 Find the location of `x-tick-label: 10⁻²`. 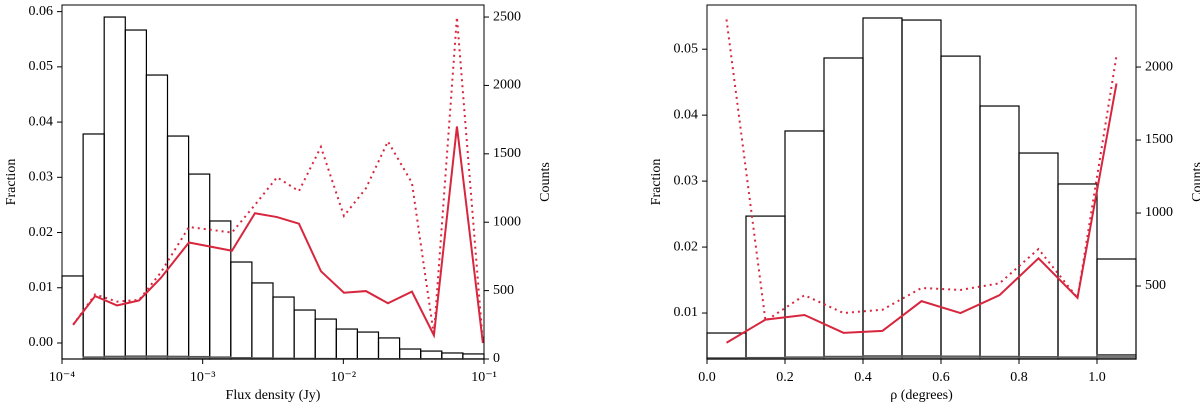

x-tick-label: 10⁻² is located at coordinates (344, 377).